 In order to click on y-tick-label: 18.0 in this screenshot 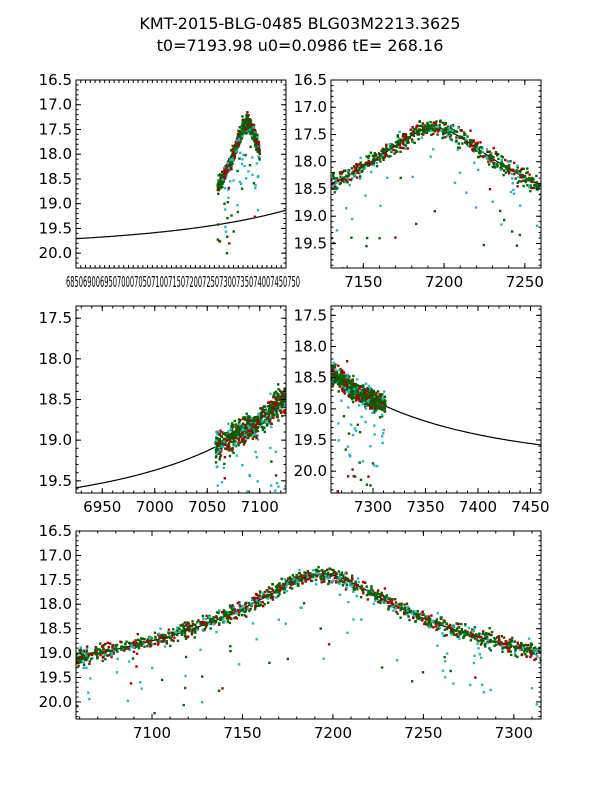, I will do `click(310, 347)`.